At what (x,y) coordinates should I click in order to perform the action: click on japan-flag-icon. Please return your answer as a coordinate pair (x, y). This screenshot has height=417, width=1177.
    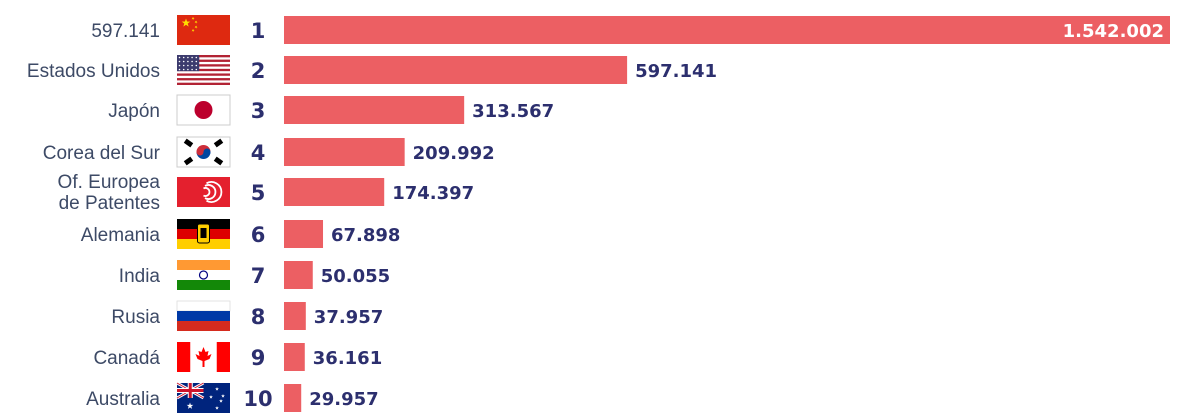
    Looking at the image, I should click on (203, 110).